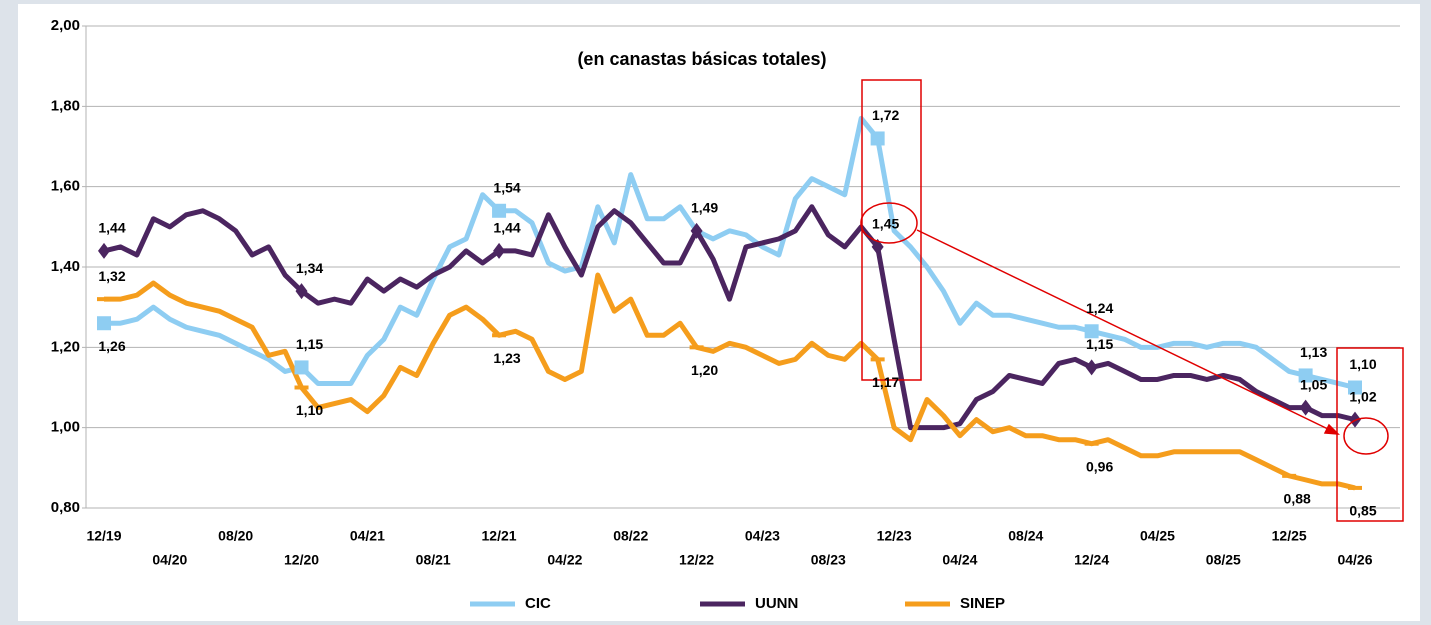  Describe the element at coordinates (885, 224) in the screenshot. I see `data-label: 1,45` at that location.